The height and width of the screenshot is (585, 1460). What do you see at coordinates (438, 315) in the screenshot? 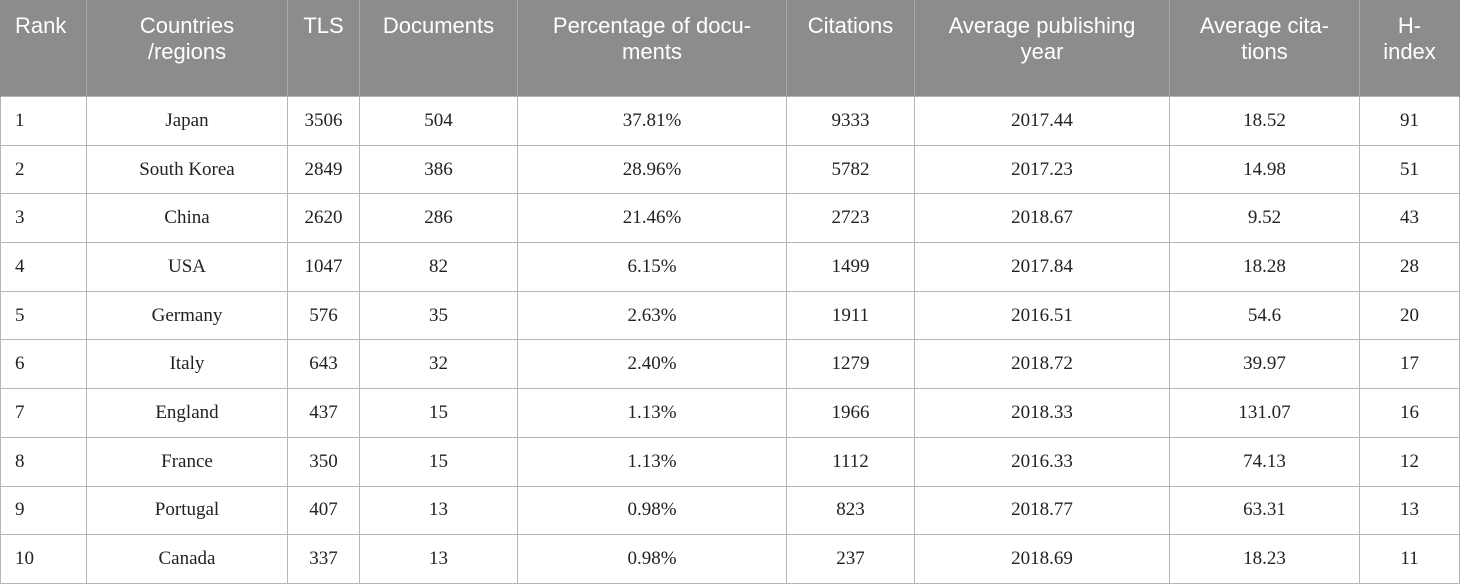
I see `cell-documents: 35` at bounding box center [438, 315].